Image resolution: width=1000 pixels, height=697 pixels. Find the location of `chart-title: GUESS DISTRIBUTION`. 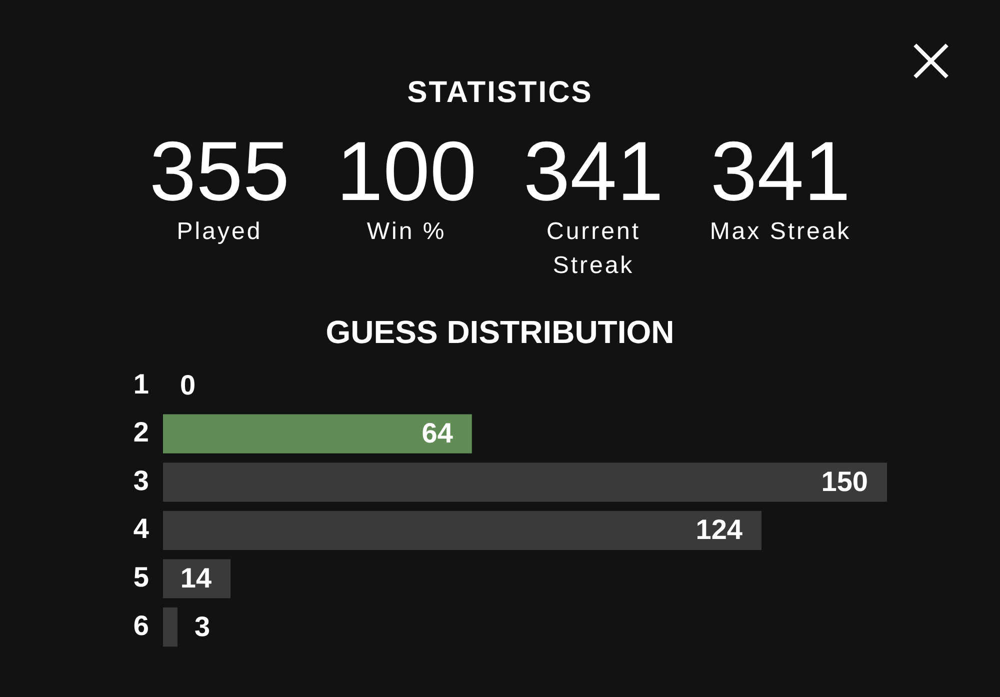

chart-title: GUESS DISTRIBUTION is located at coordinates (500, 332).